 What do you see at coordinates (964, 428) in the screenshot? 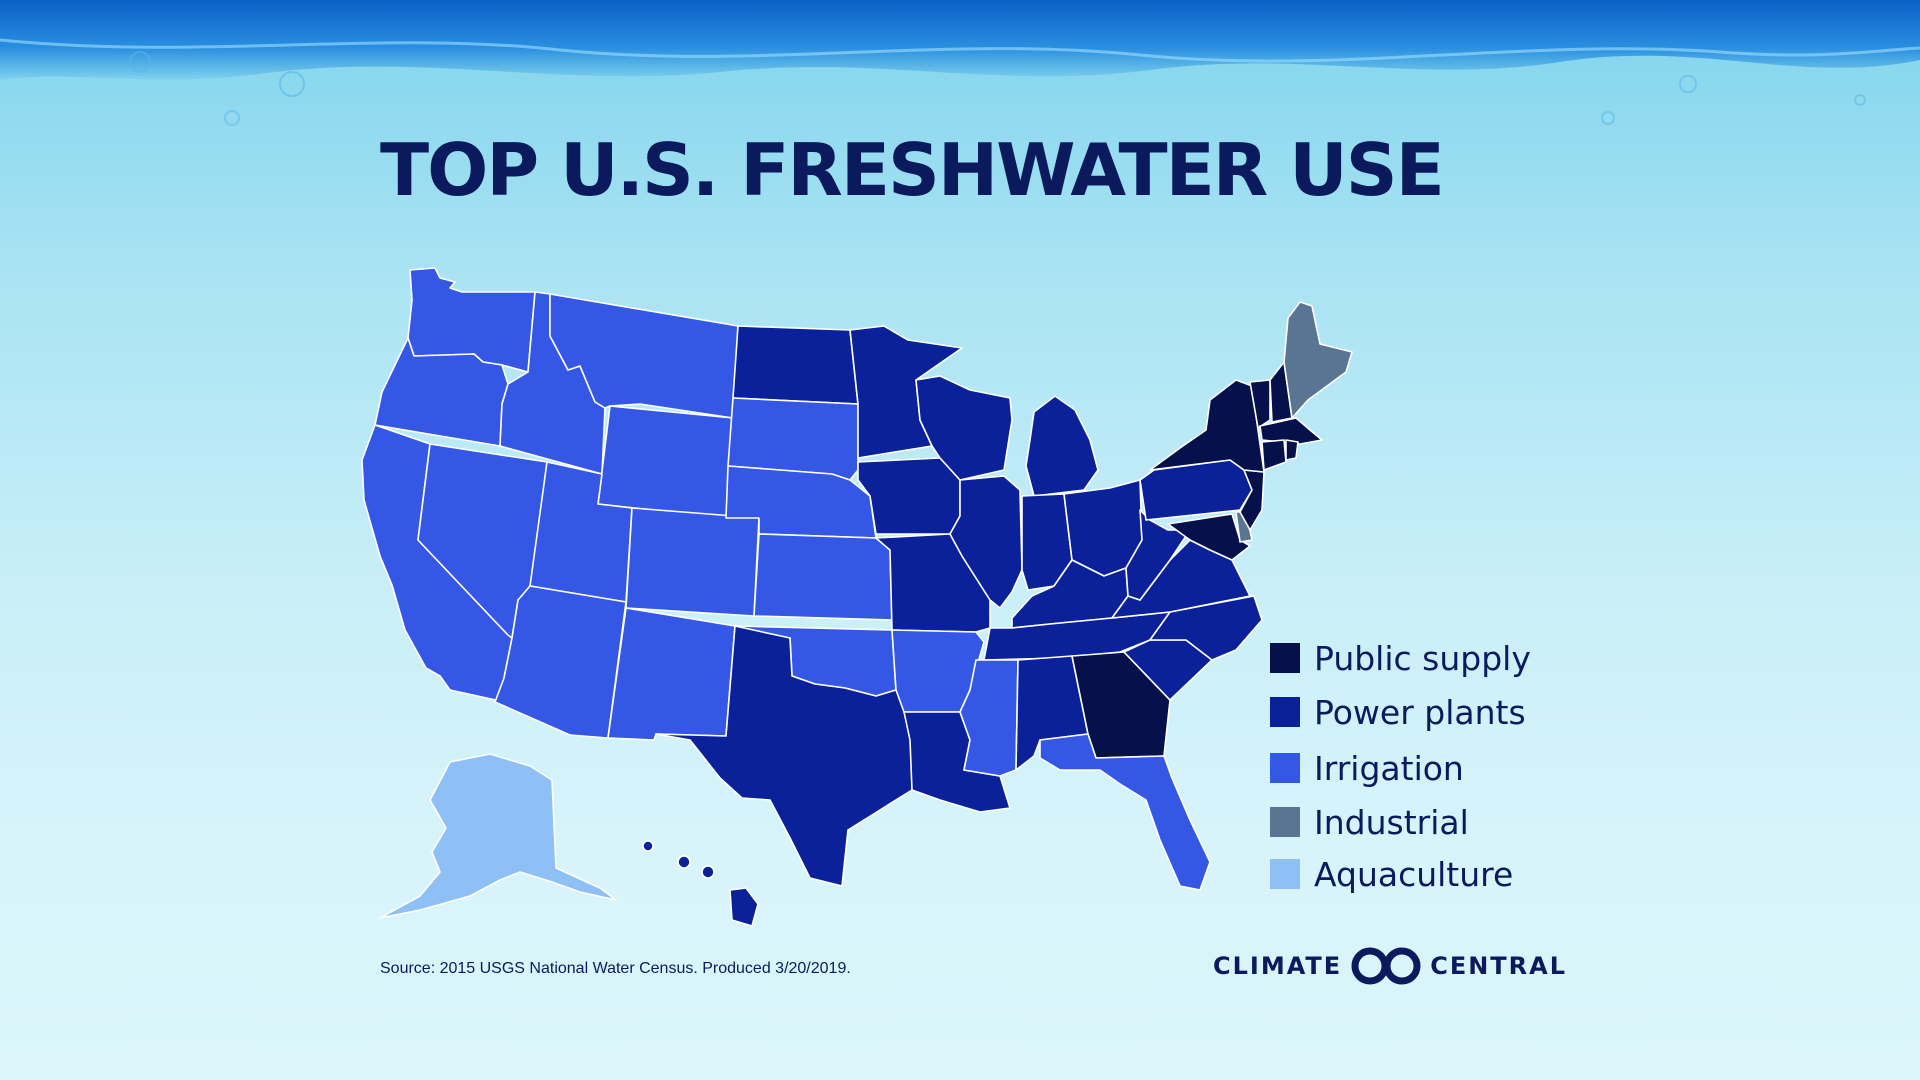
I see `state-WI` at bounding box center [964, 428].